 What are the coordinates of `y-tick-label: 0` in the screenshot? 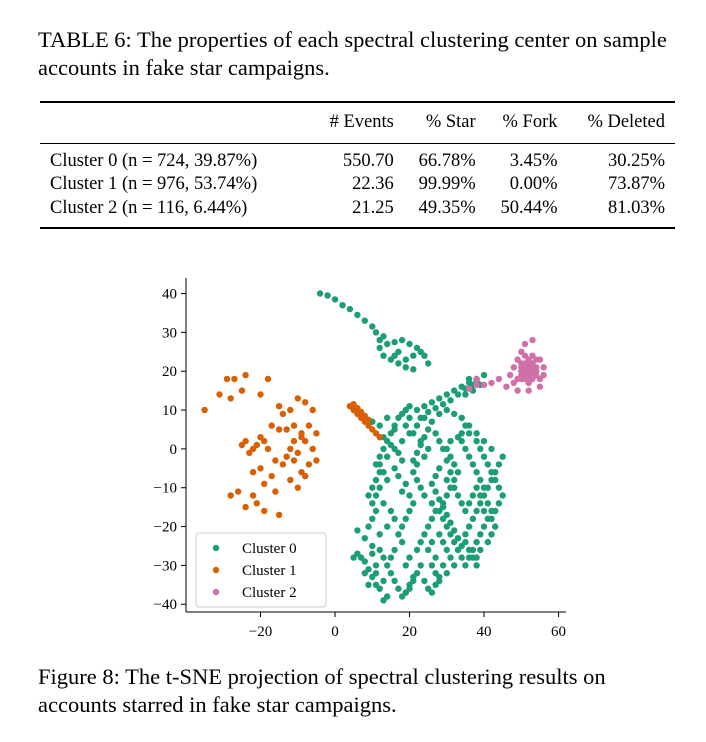 It's located at (174, 450).